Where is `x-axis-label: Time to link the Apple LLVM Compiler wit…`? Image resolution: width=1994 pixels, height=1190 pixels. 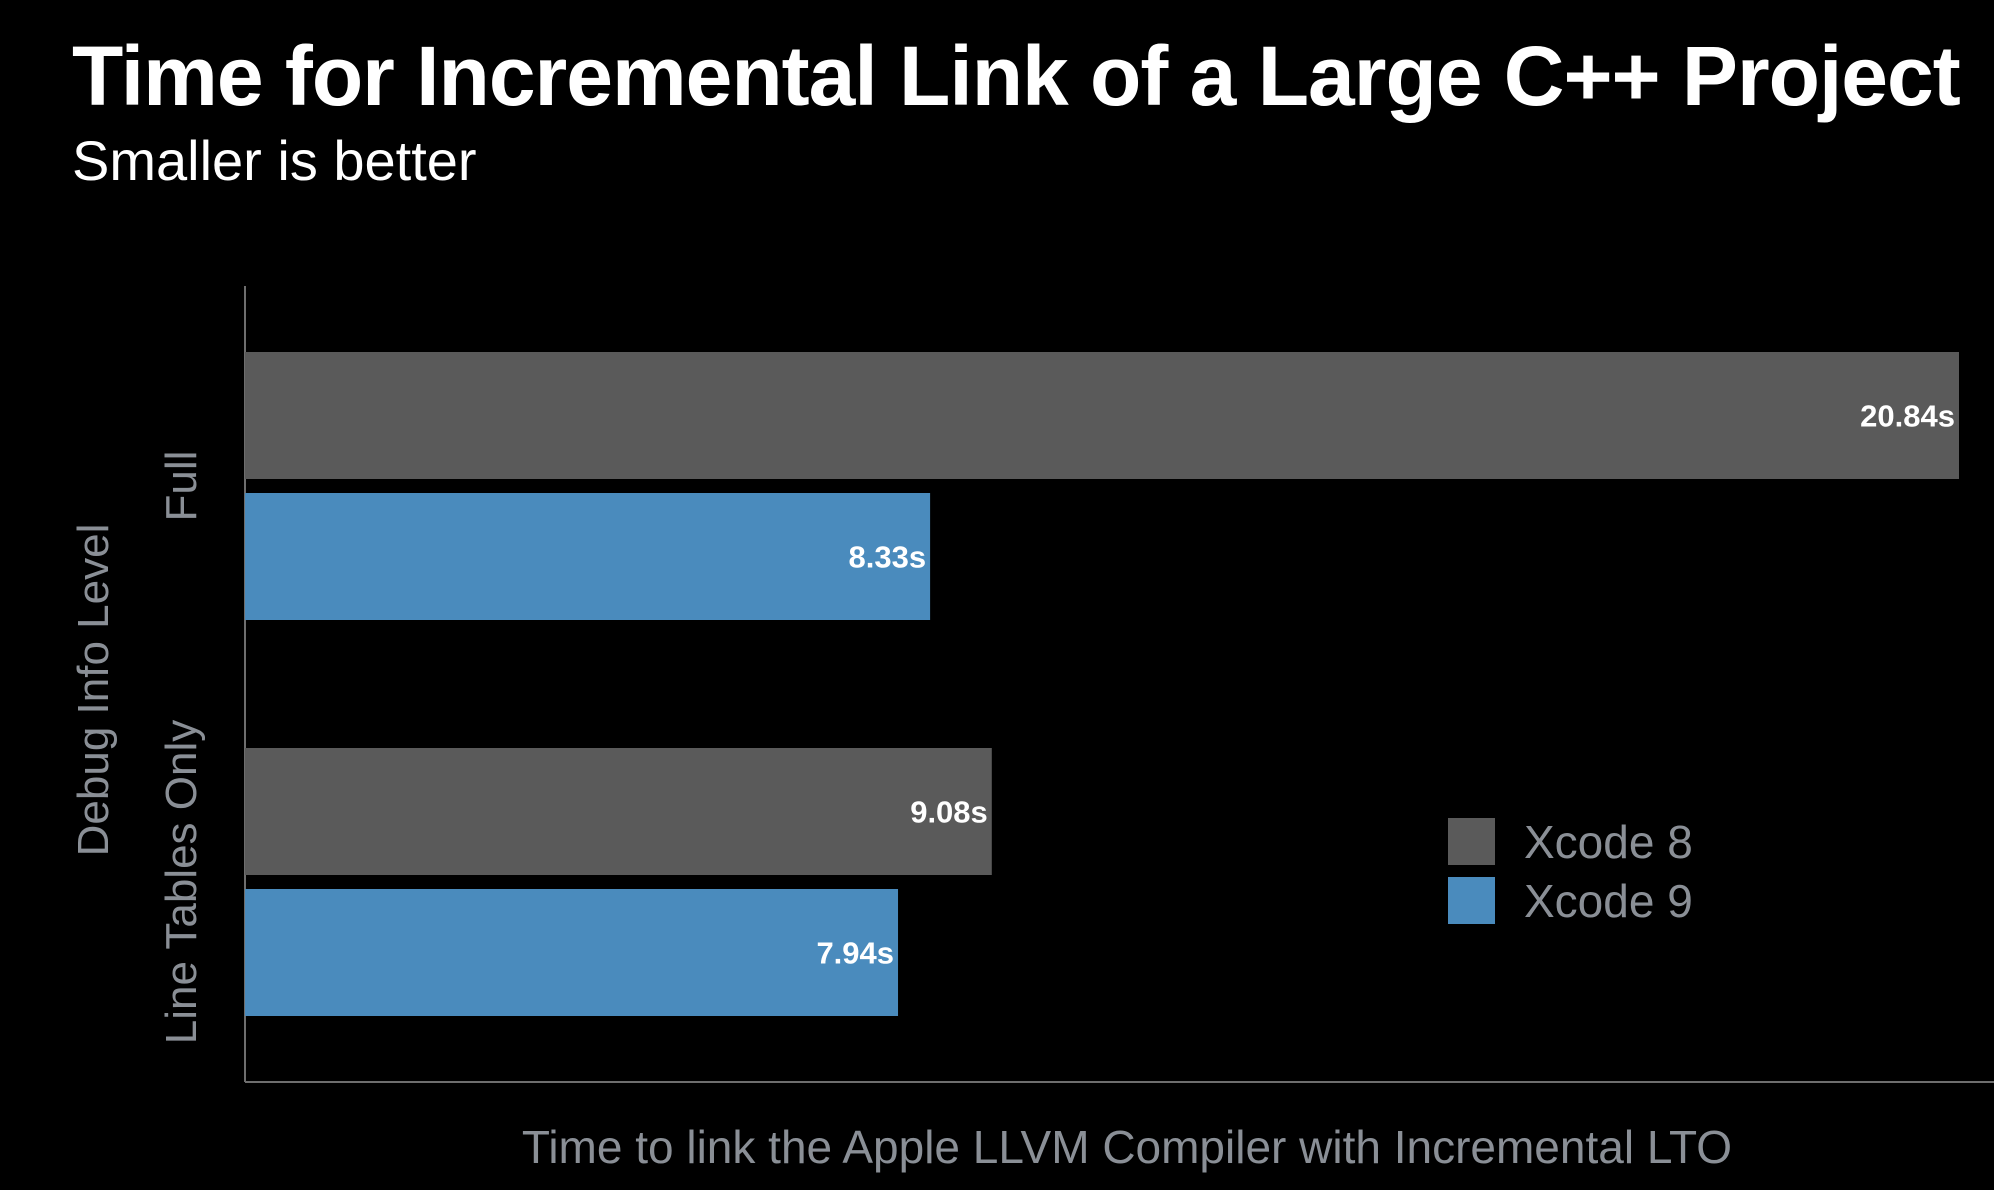
x-axis-label: Time to link the Apple LLVM Compiler wit… is located at coordinates (1127, 1147).